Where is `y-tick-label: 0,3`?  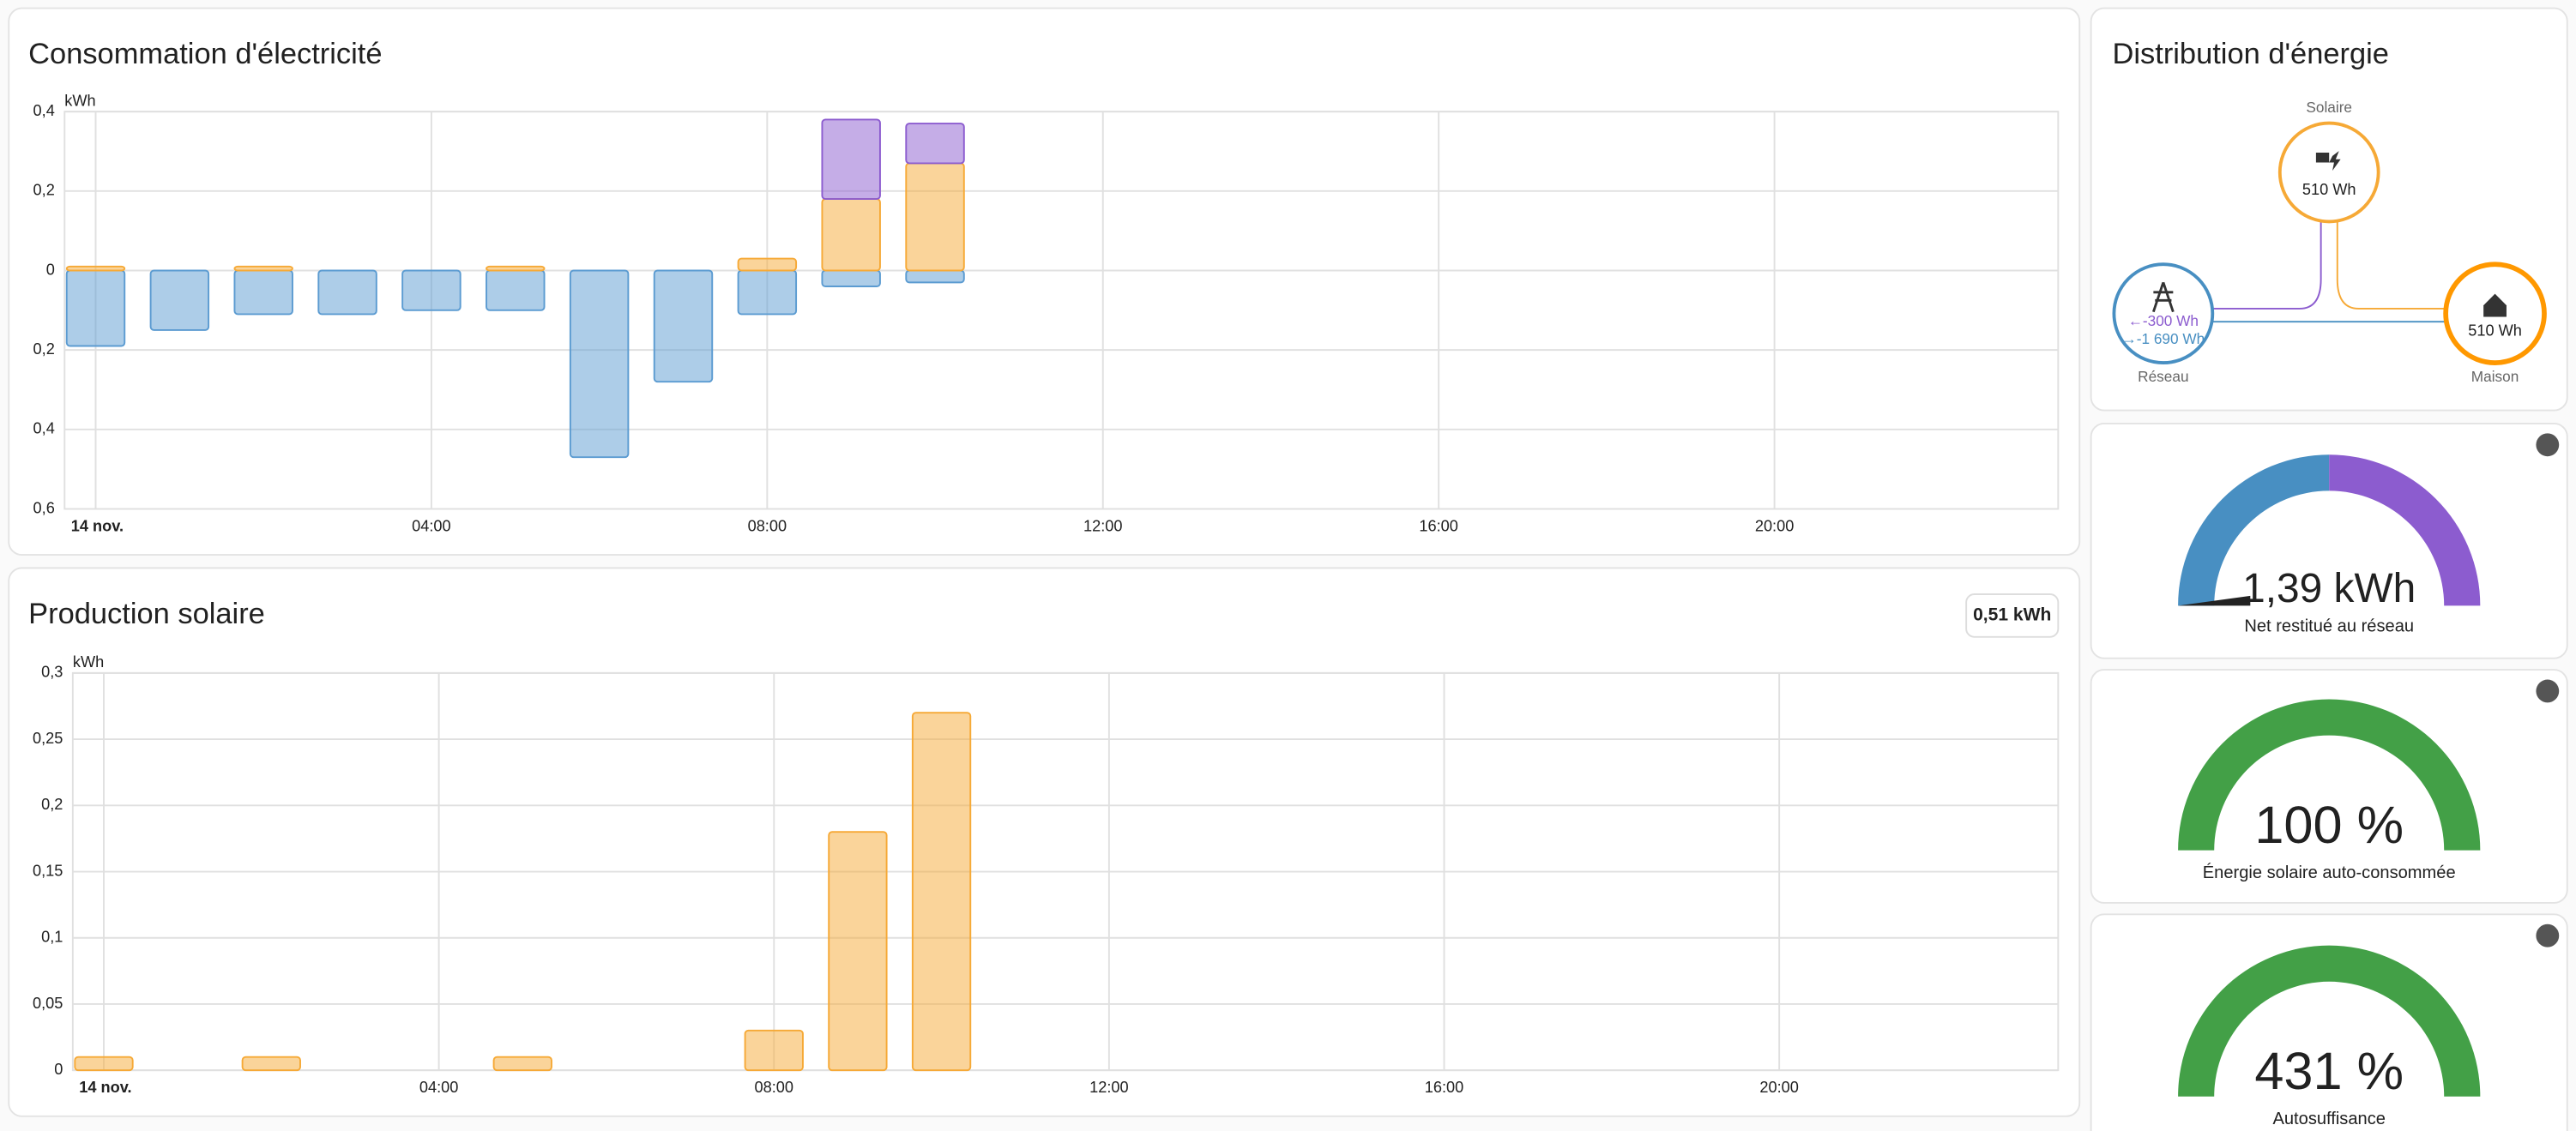
y-tick-label: 0,3 is located at coordinates (52, 672).